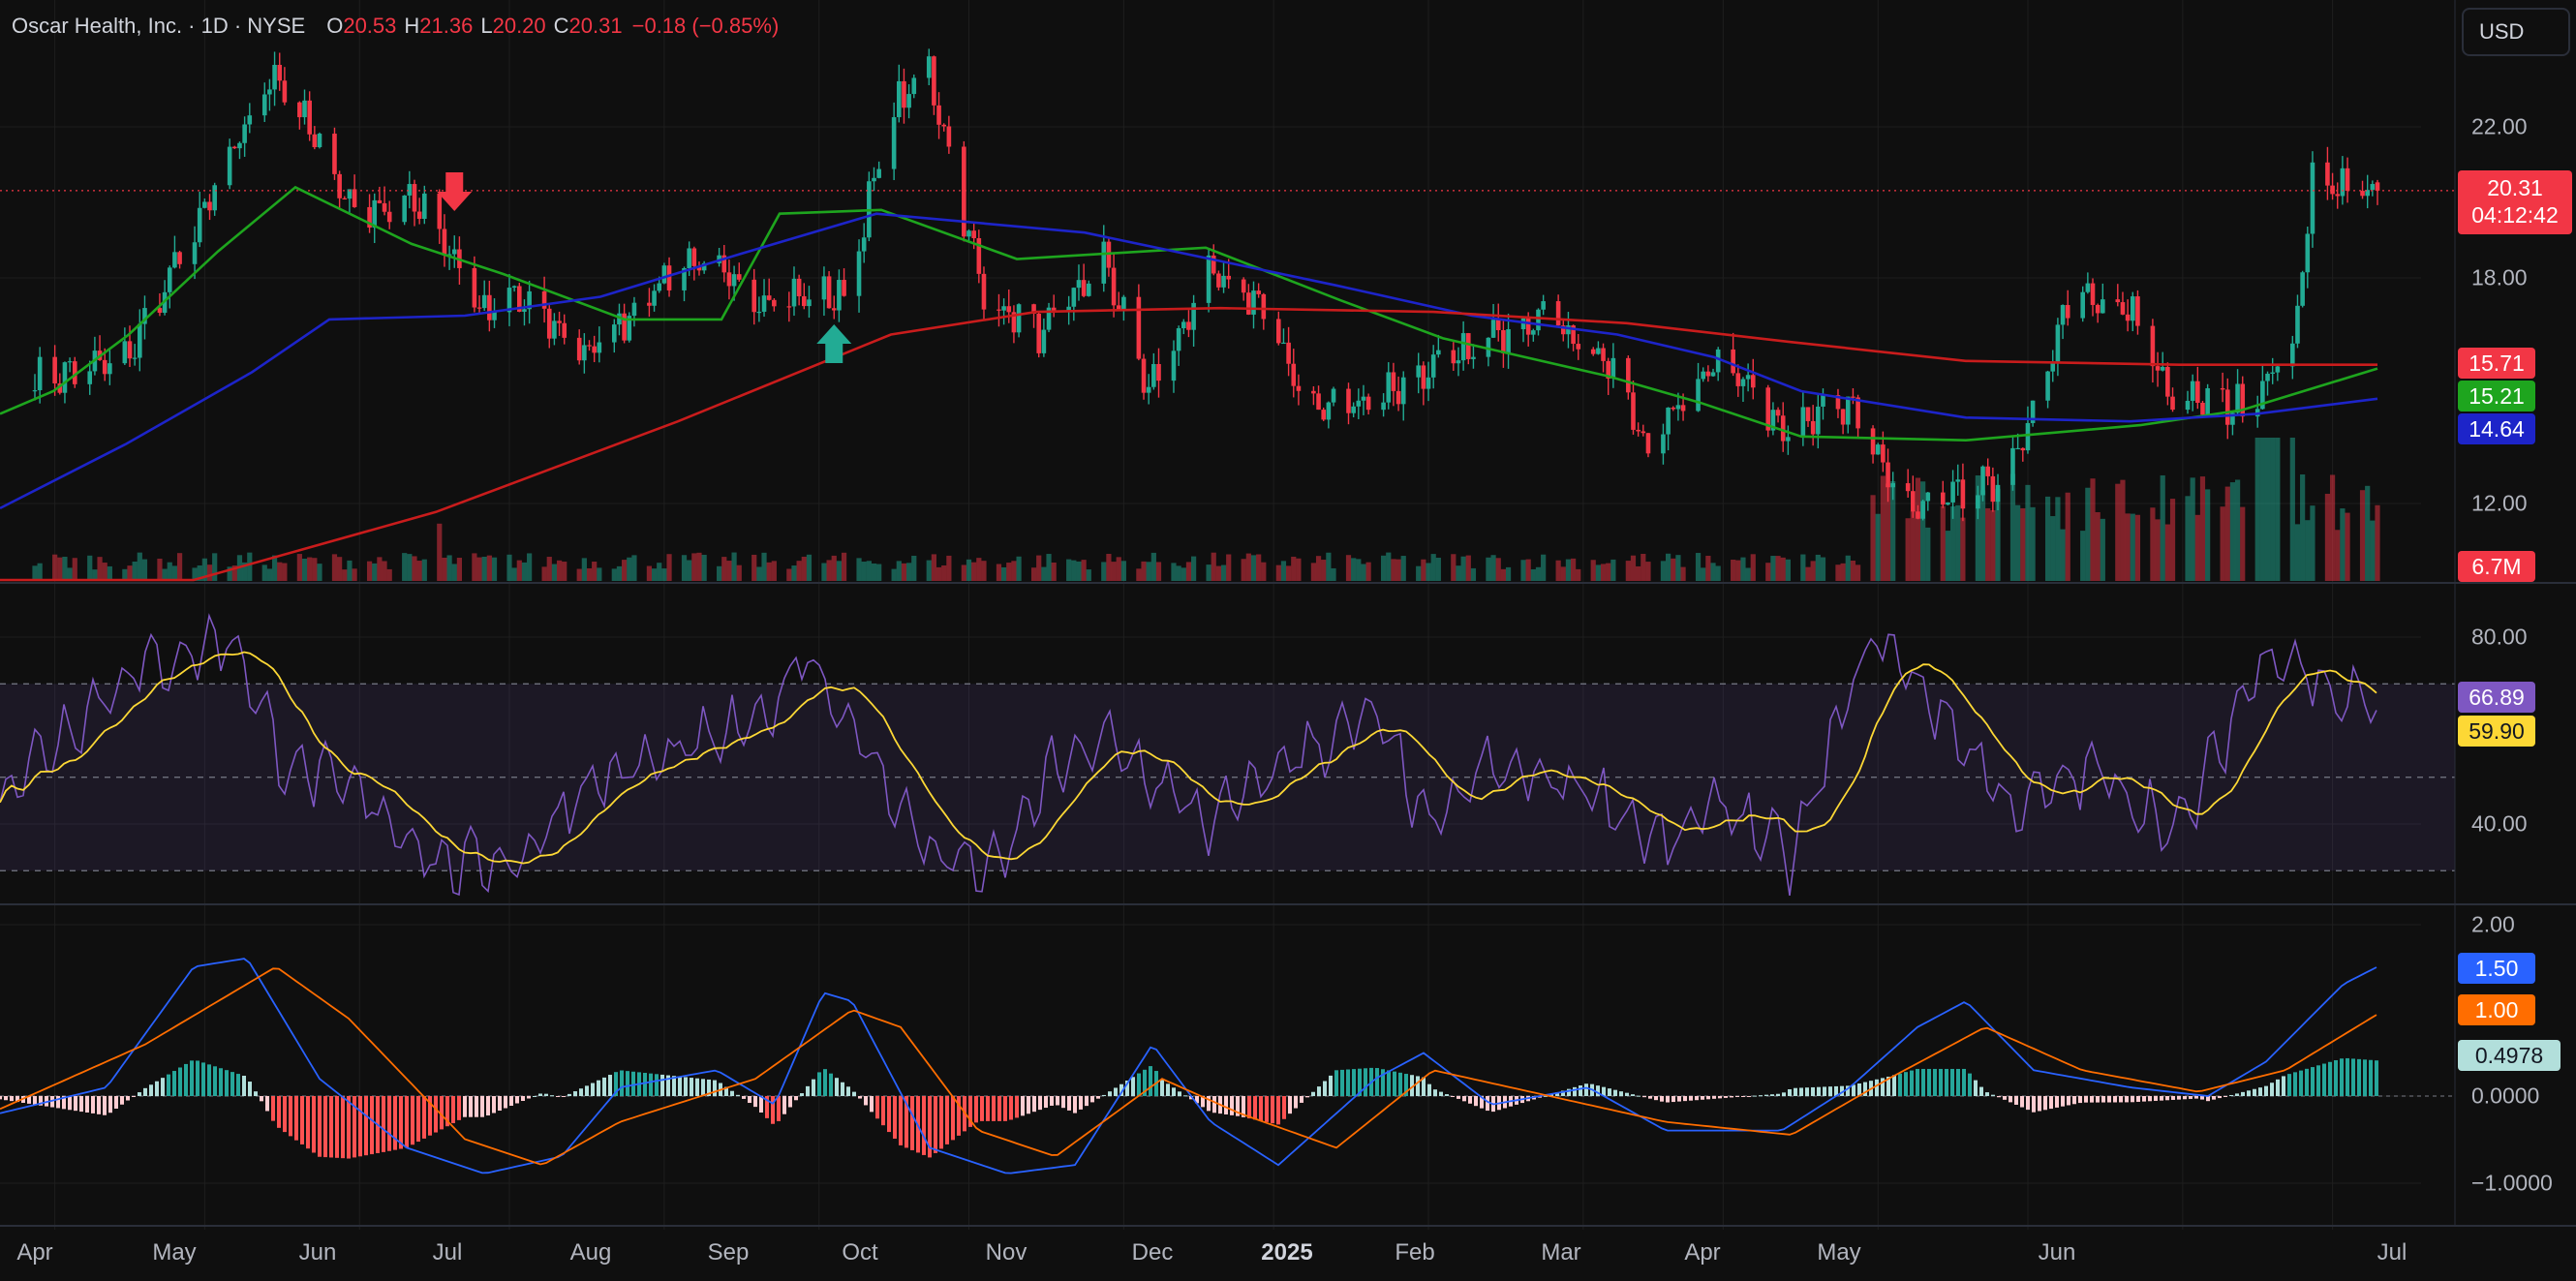  What do you see at coordinates (1561, 1253) in the screenshot?
I see `time-axis-label: Mar` at bounding box center [1561, 1253].